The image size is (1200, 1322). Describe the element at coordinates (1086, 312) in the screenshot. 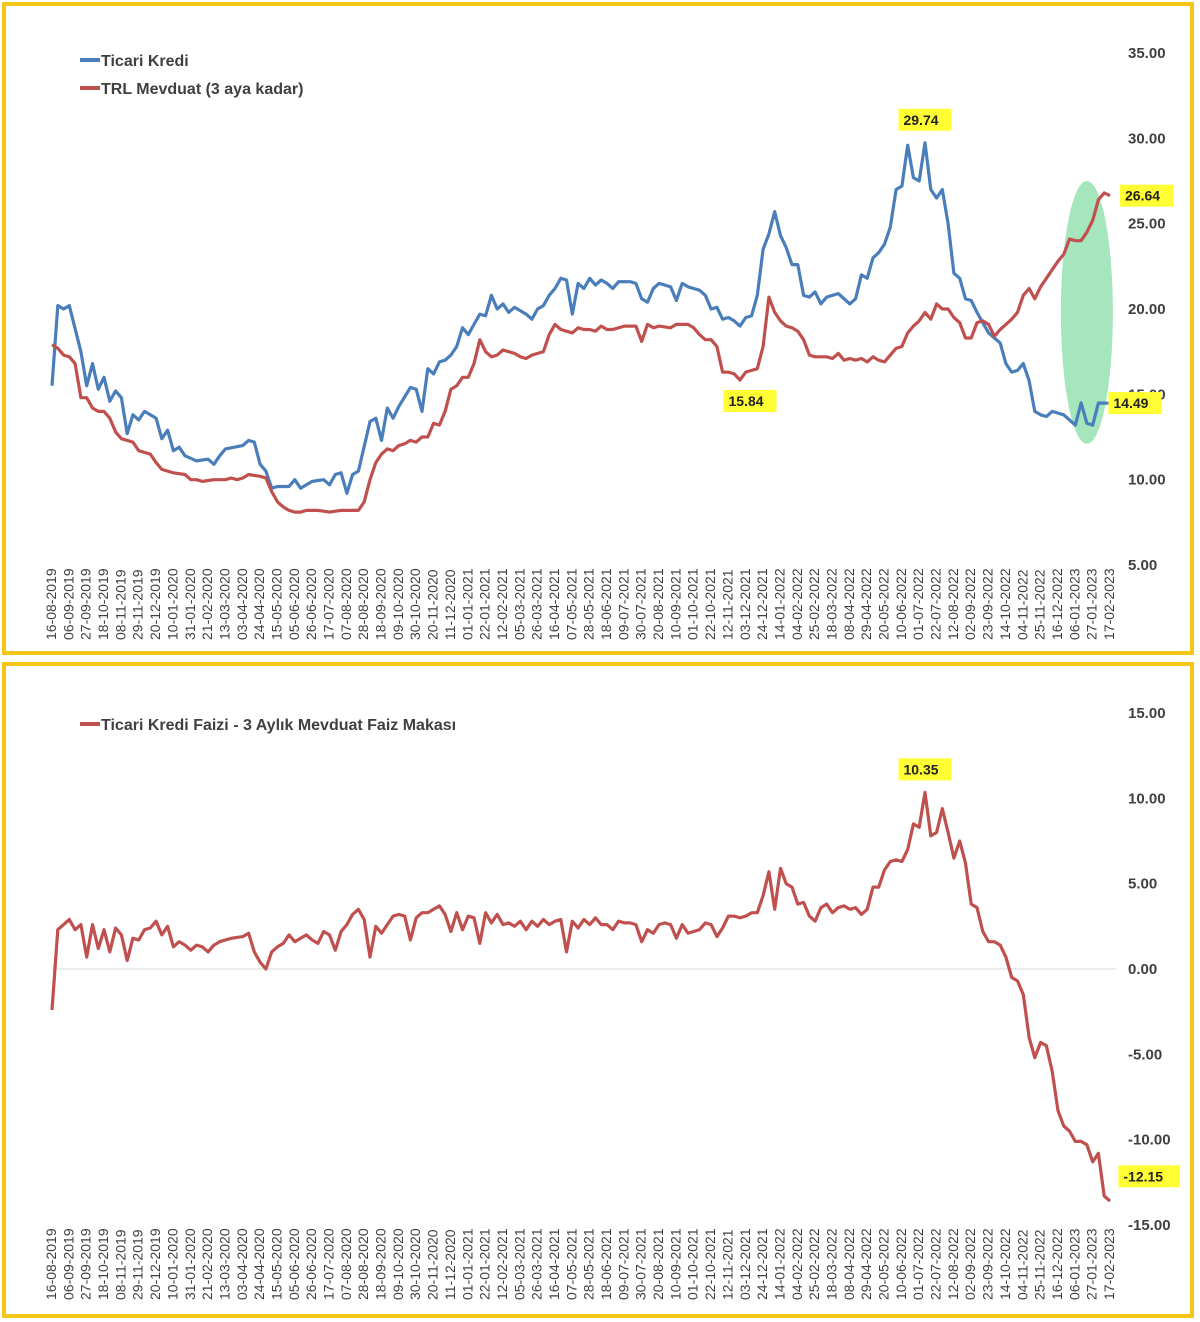

I see `highlight-ellipse` at that location.